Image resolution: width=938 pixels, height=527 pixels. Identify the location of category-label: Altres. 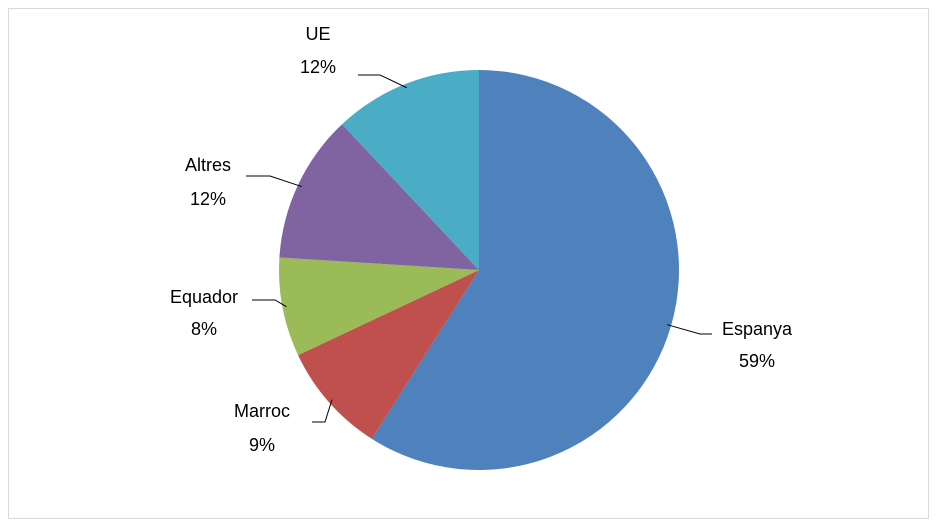
(208, 165).